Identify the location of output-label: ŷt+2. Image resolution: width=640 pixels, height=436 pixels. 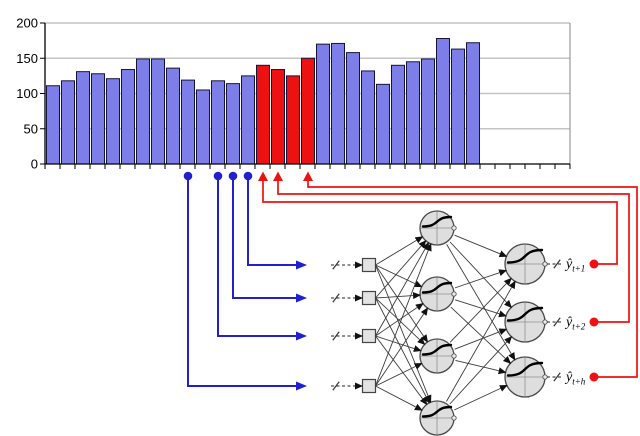
(575, 323).